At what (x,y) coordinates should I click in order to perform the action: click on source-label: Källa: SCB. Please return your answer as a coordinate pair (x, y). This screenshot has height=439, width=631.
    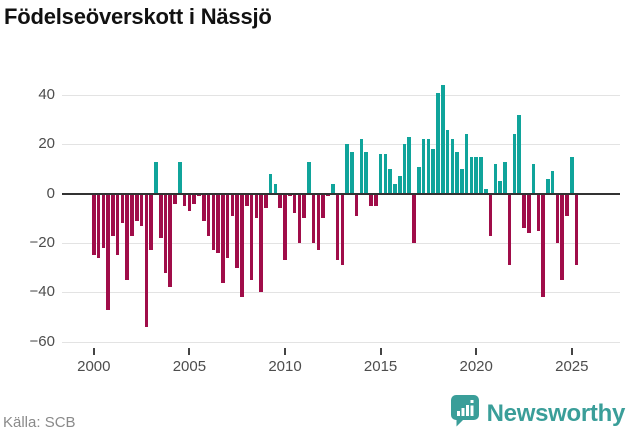
    Looking at the image, I should click on (39, 422).